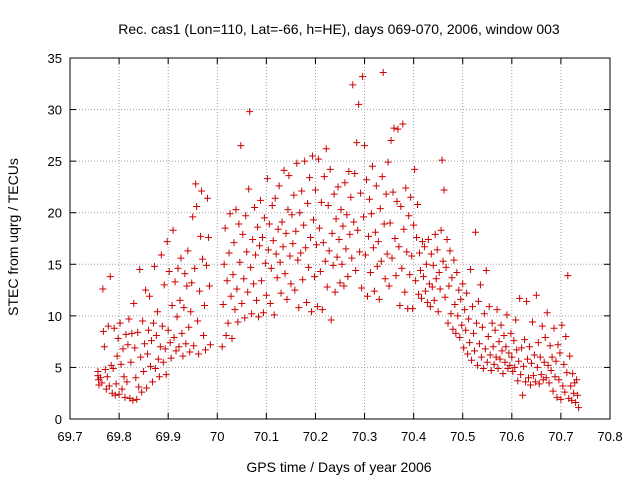 The width and height of the screenshot is (640, 480). Describe the element at coordinates (69, 436) in the screenshot. I see `x-tick-label: 69.7` at that location.